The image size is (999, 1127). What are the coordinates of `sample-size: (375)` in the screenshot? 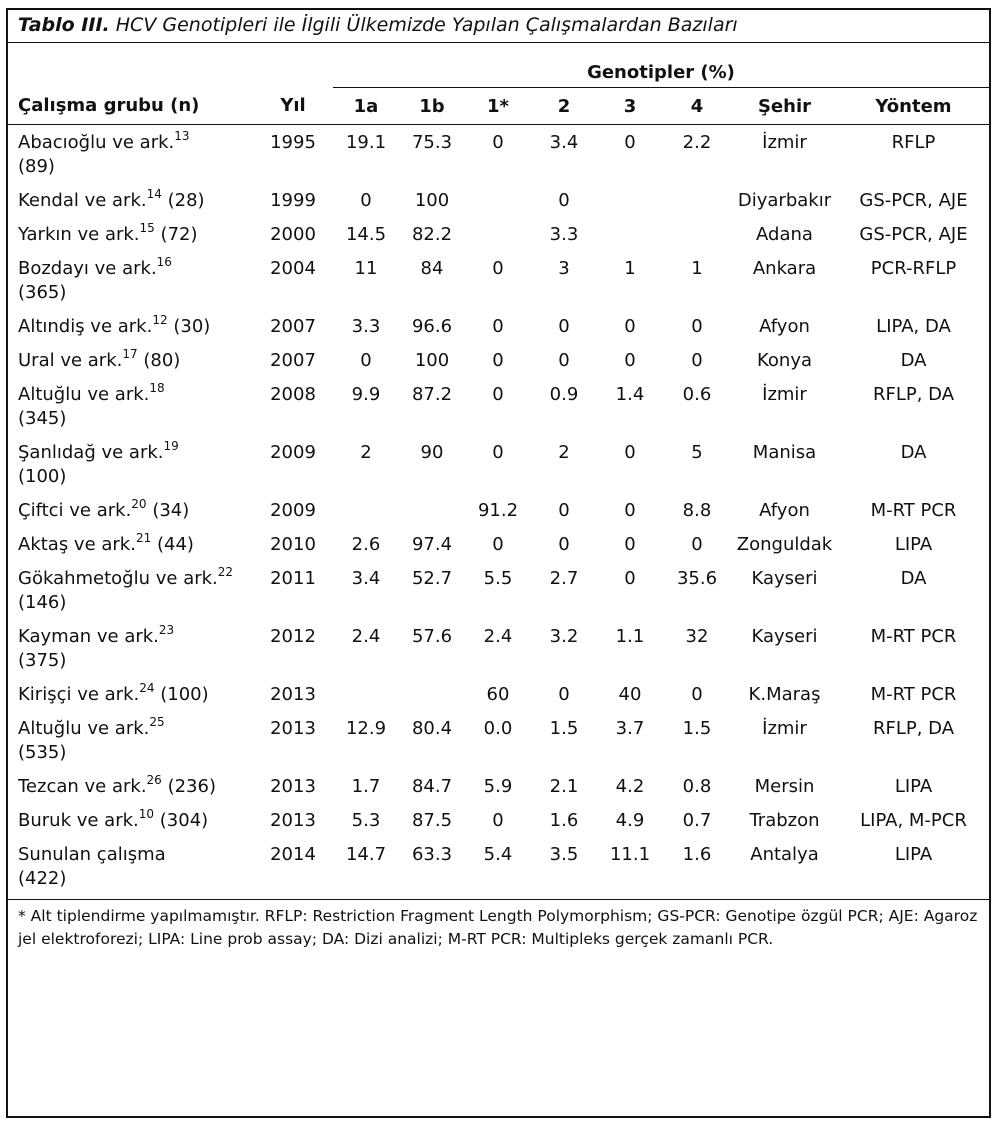 It's located at (42, 660).